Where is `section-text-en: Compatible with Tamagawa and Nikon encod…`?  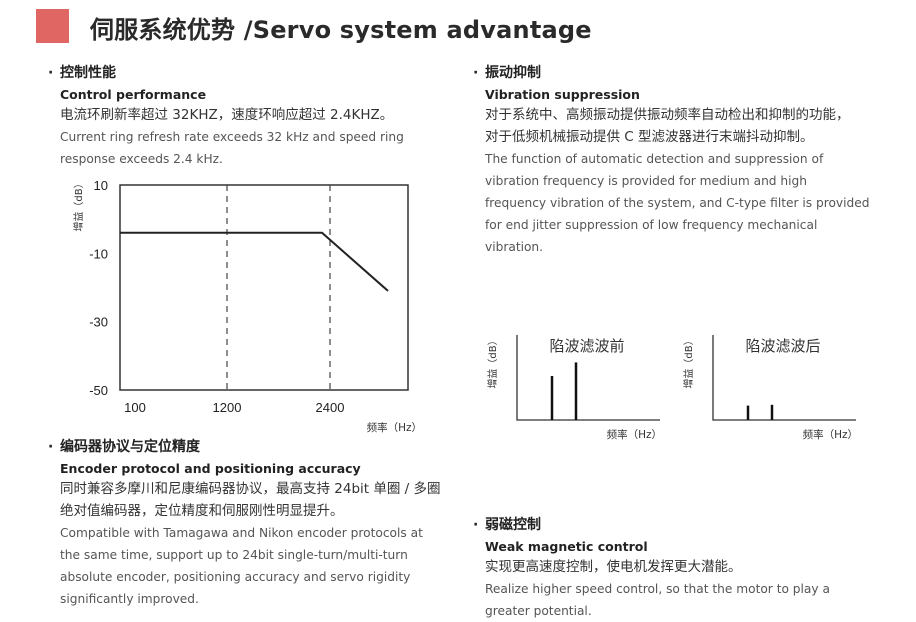 section-text-en: Compatible with Tamagawa and Nikon encod… is located at coordinates (241, 566).